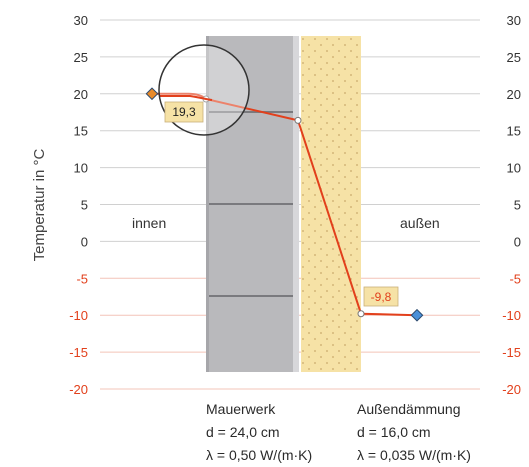 Image resolution: width=529 pixels, height=467 pixels. I want to click on outside-temperature-marker, so click(417, 315).